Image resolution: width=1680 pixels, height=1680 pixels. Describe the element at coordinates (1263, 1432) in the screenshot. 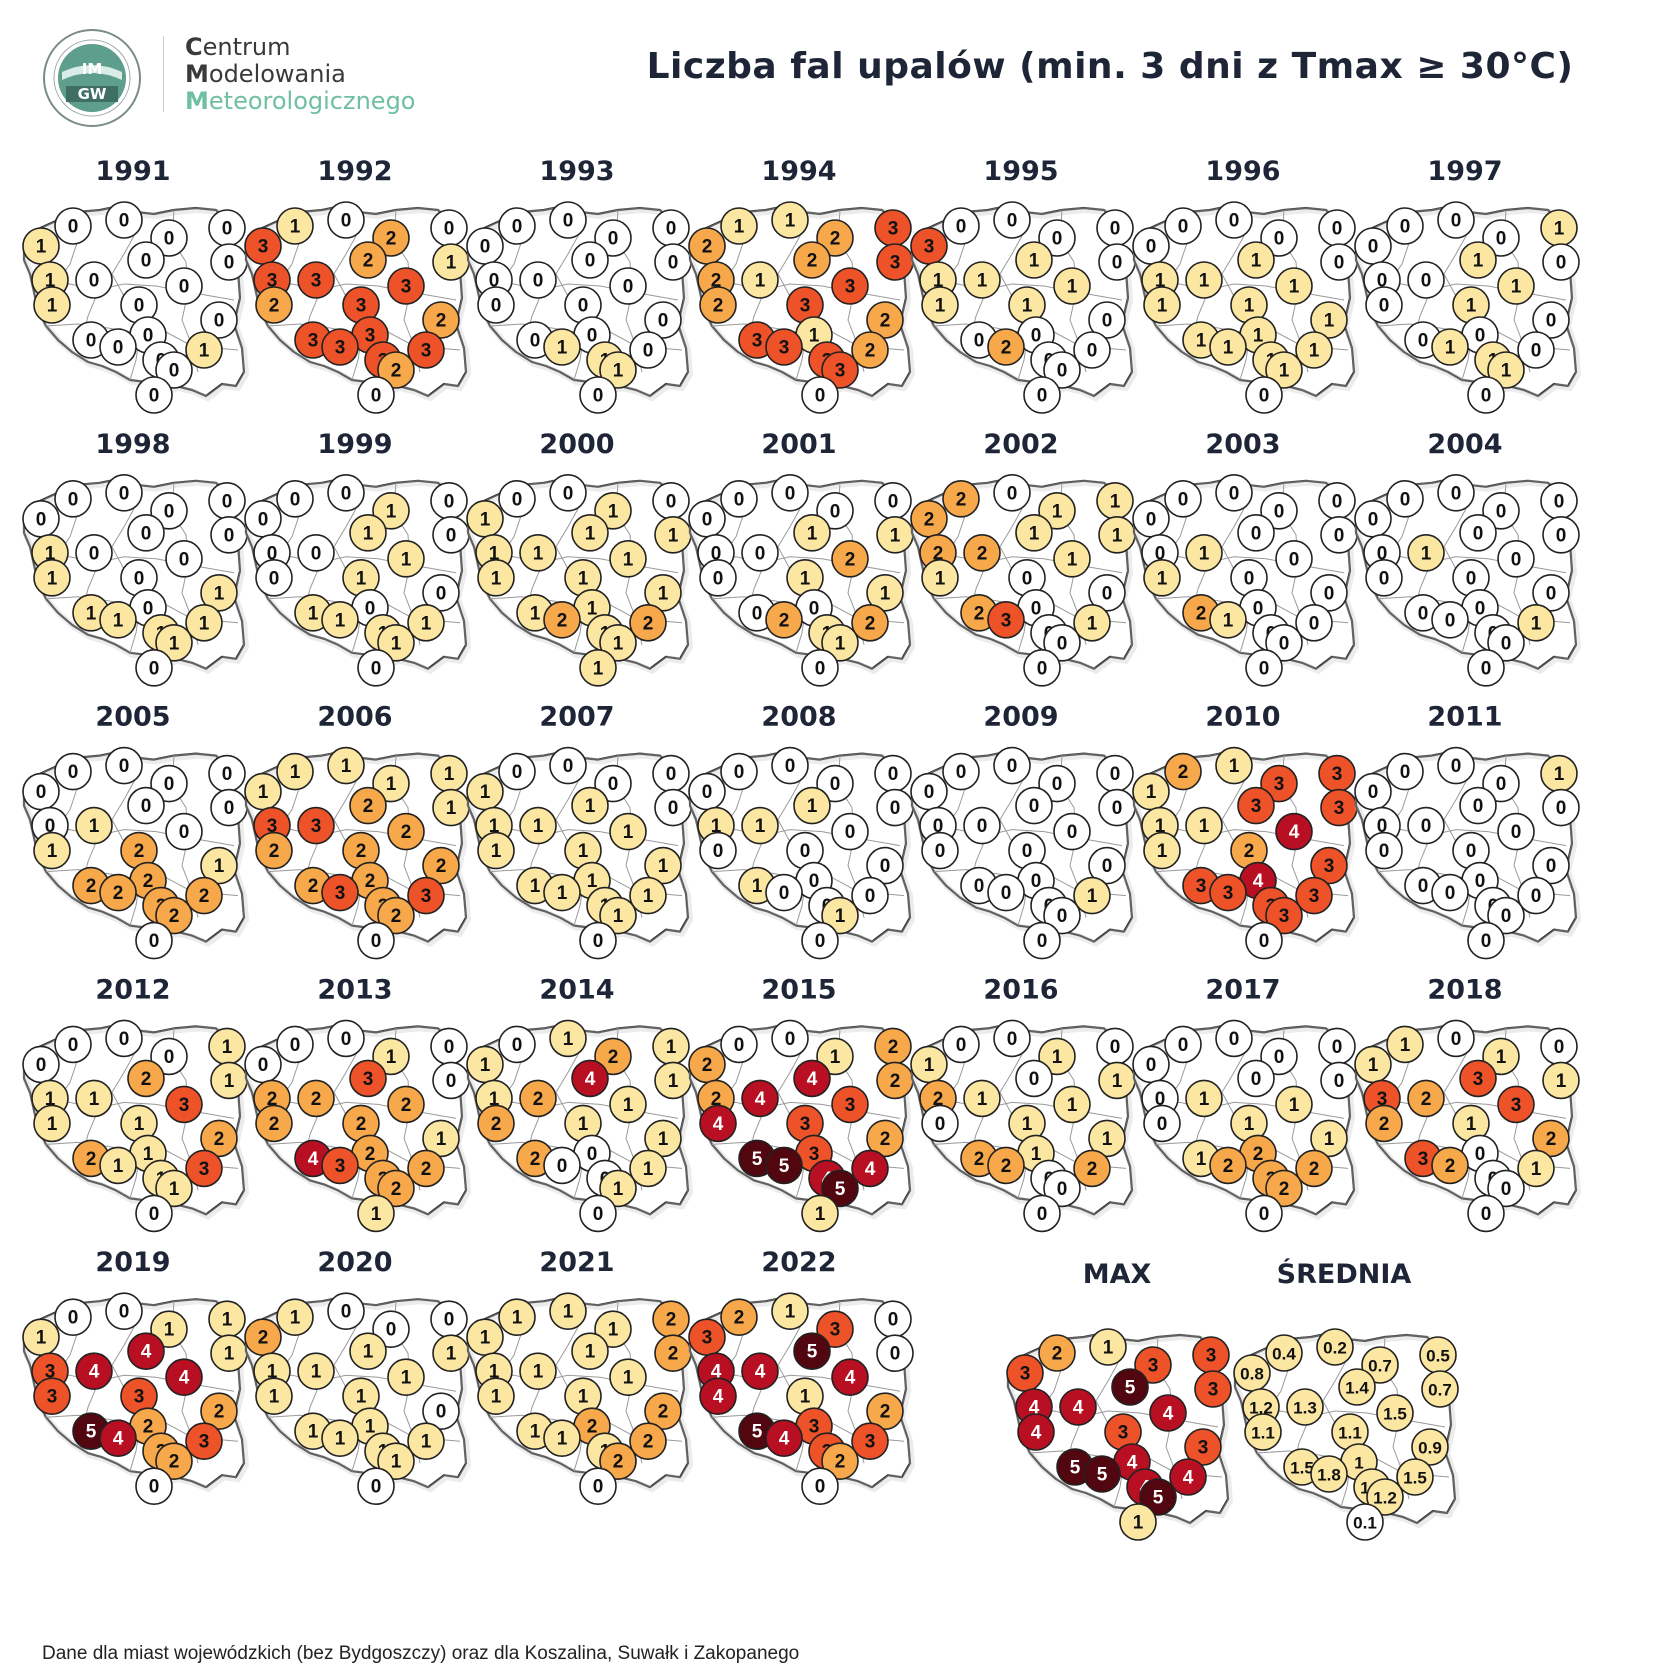

I see `station-marker: 1.1` at that location.